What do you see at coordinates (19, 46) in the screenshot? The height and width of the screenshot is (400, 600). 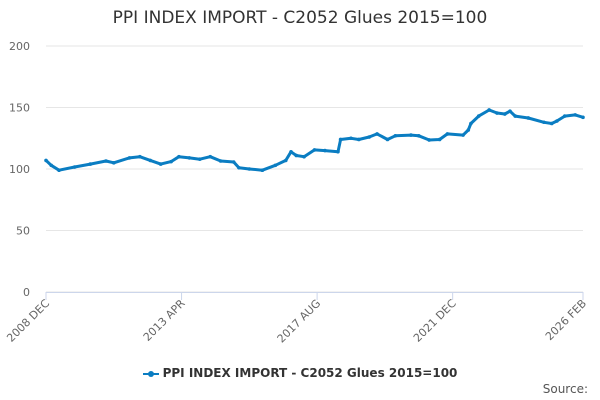 I see `y-tick-label: 200` at bounding box center [19, 46].